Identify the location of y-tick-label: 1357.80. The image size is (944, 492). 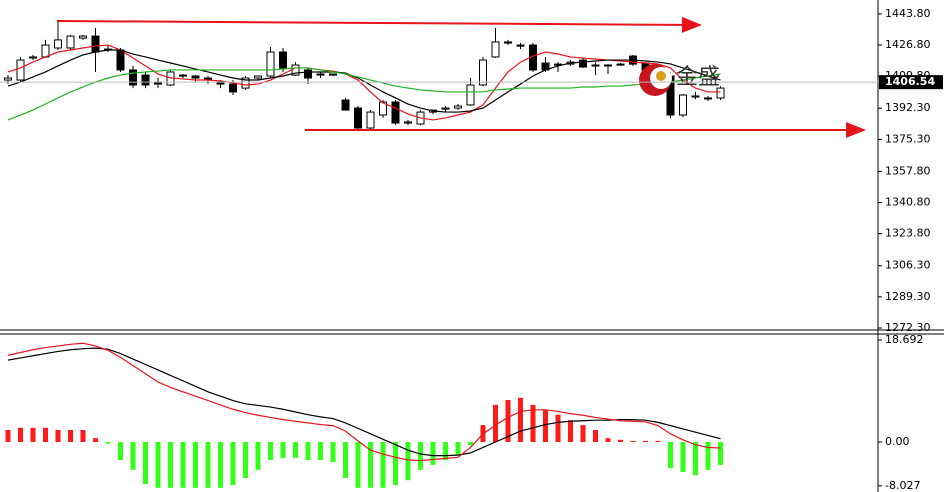
(908, 170).